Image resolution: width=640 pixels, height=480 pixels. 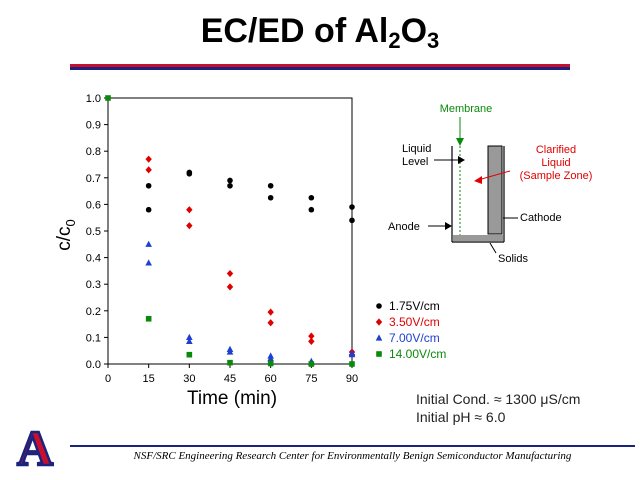 I want to click on x-tick-label: 60, so click(x=271, y=379).